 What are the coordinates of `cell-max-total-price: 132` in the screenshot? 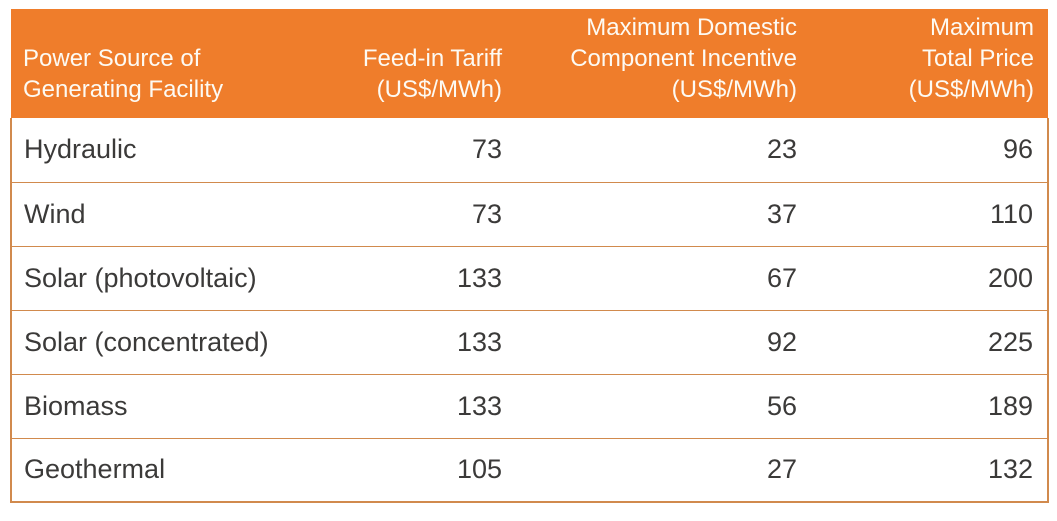 It's located at (930, 470).